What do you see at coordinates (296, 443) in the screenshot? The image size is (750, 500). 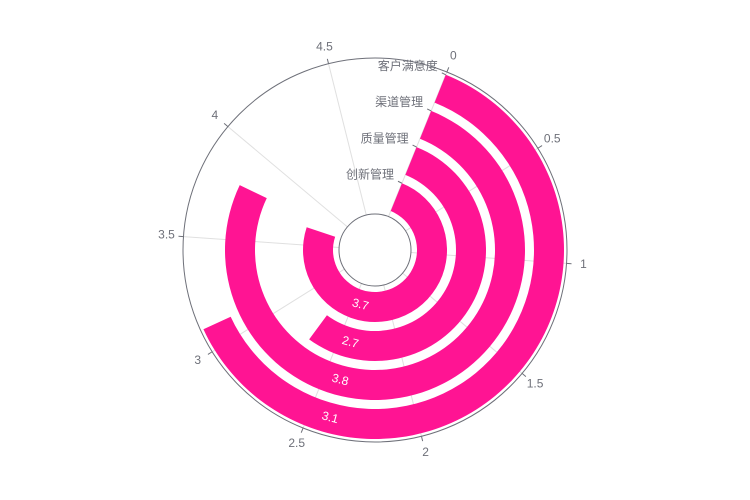 I see `tick-label-5: 2.5` at bounding box center [296, 443].